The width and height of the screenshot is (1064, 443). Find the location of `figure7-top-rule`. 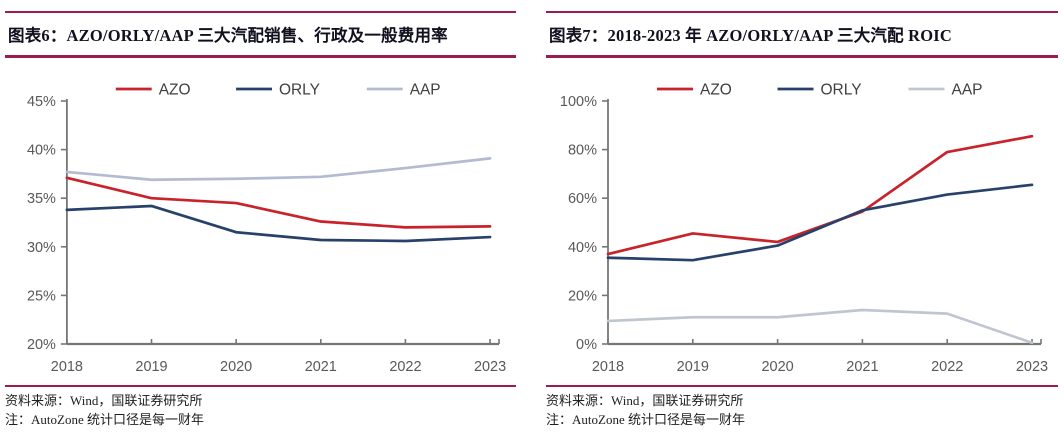

figure7-top-rule is located at coordinates (802, 12).